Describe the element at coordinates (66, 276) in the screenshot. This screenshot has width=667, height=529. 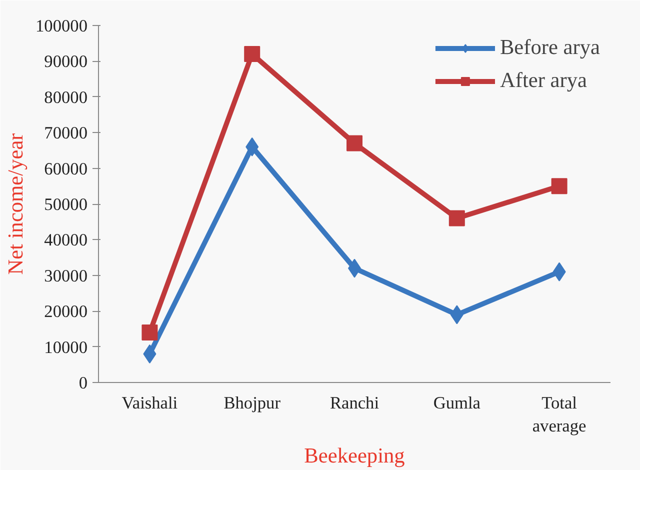
I see `y-tick-label: 30000` at that location.